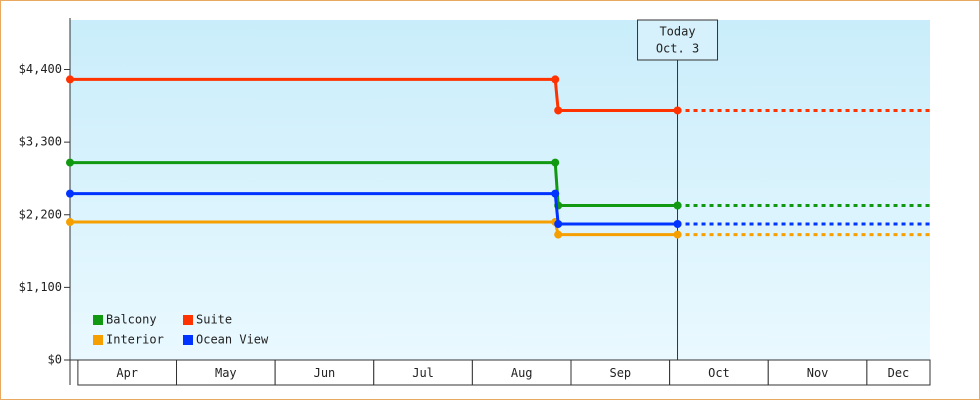 This screenshot has width=980, height=400. What do you see at coordinates (131, 320) in the screenshot?
I see `legend-label: Balcony` at bounding box center [131, 320].